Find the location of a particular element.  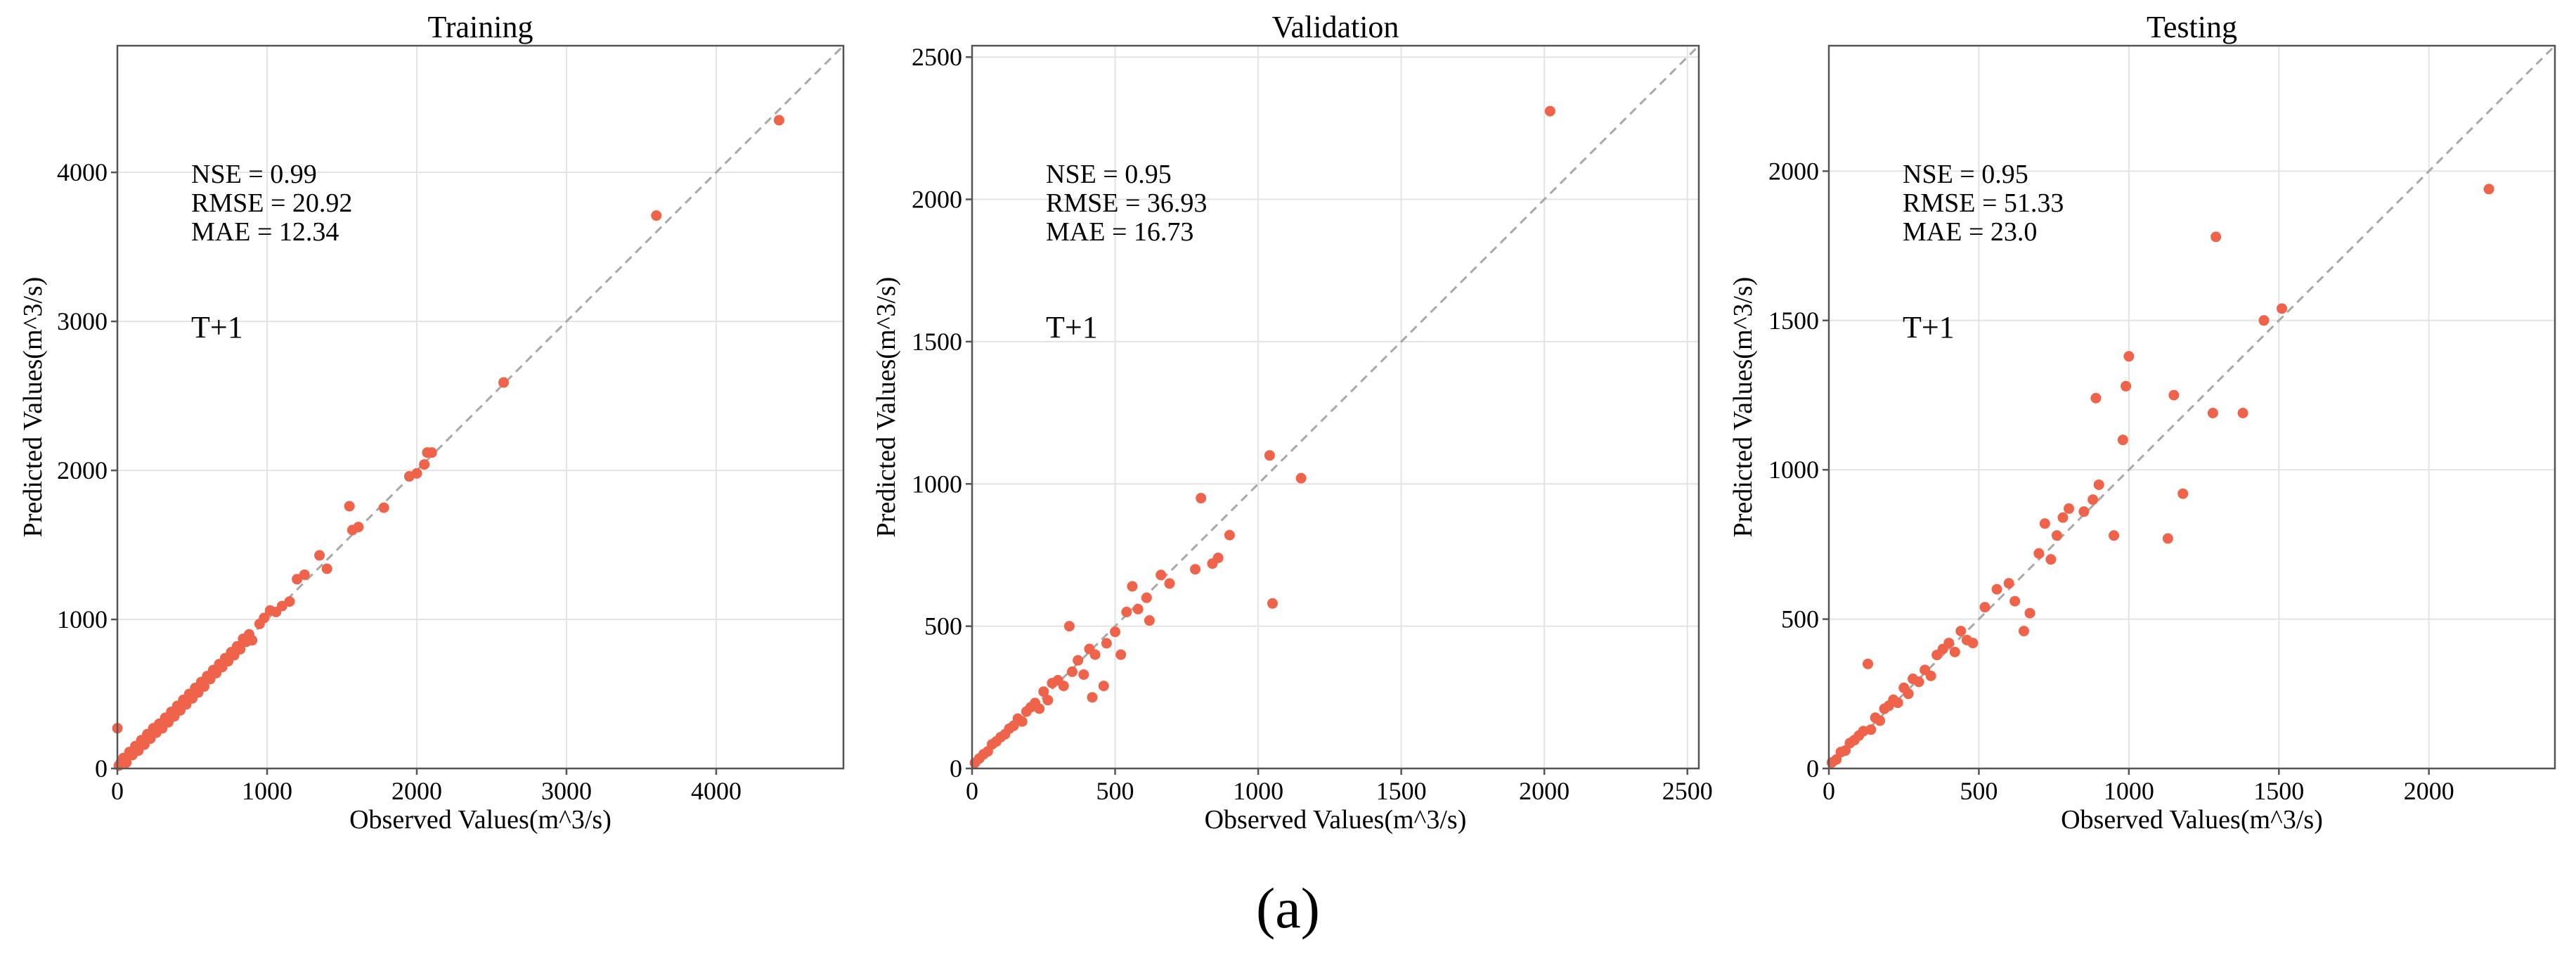

chart-title: Validation is located at coordinates (1335, 27).